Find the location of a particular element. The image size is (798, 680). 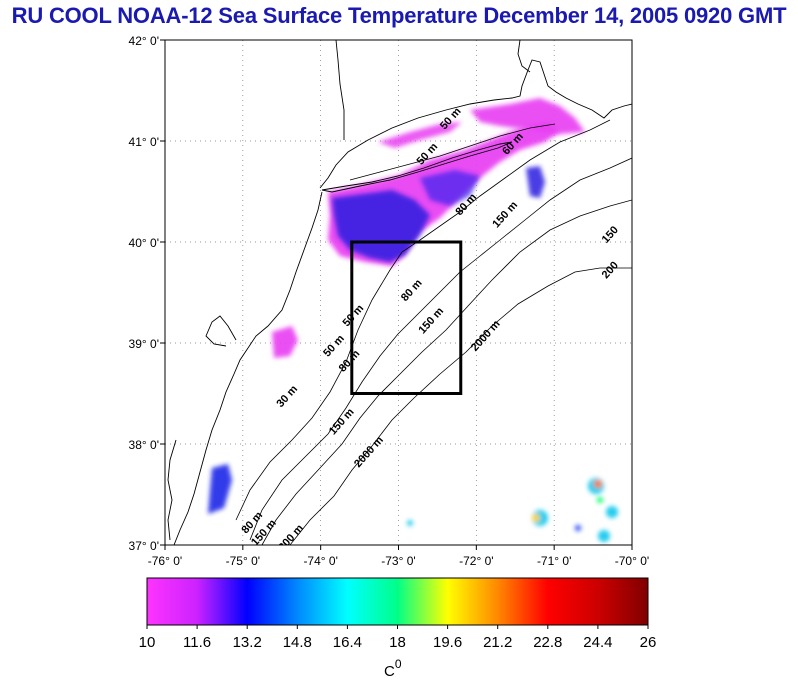

lon-tick-label: -70° 0' is located at coordinates (632, 561).